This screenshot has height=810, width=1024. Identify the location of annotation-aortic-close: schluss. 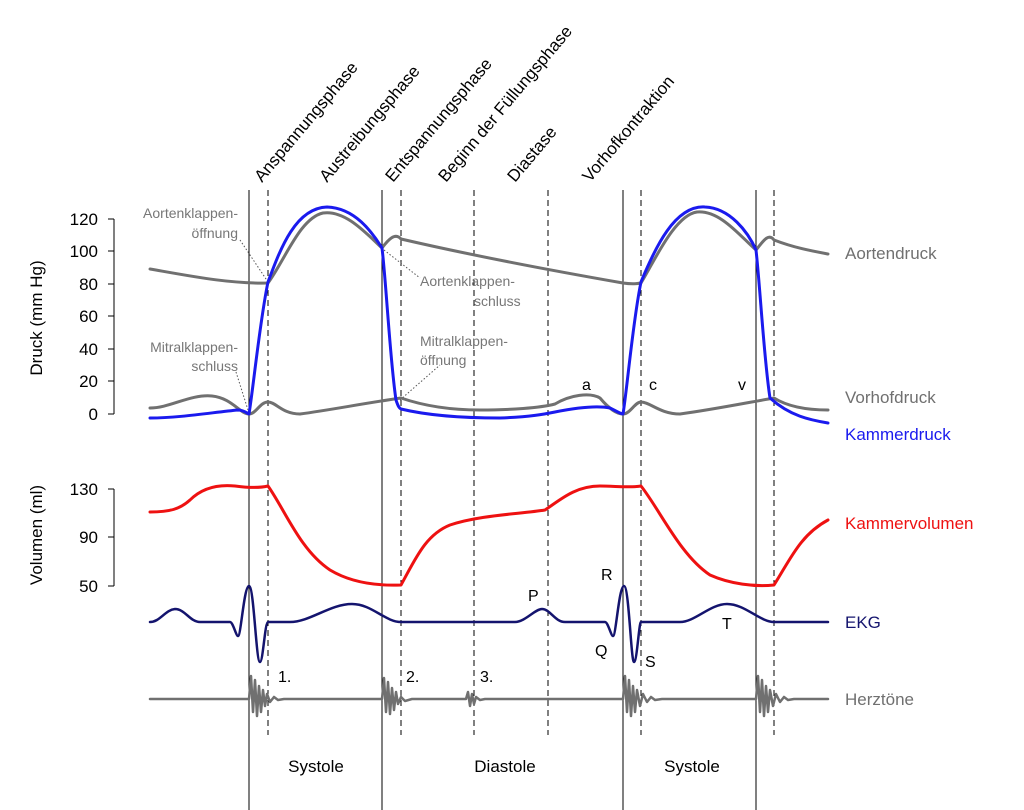
(497, 301).